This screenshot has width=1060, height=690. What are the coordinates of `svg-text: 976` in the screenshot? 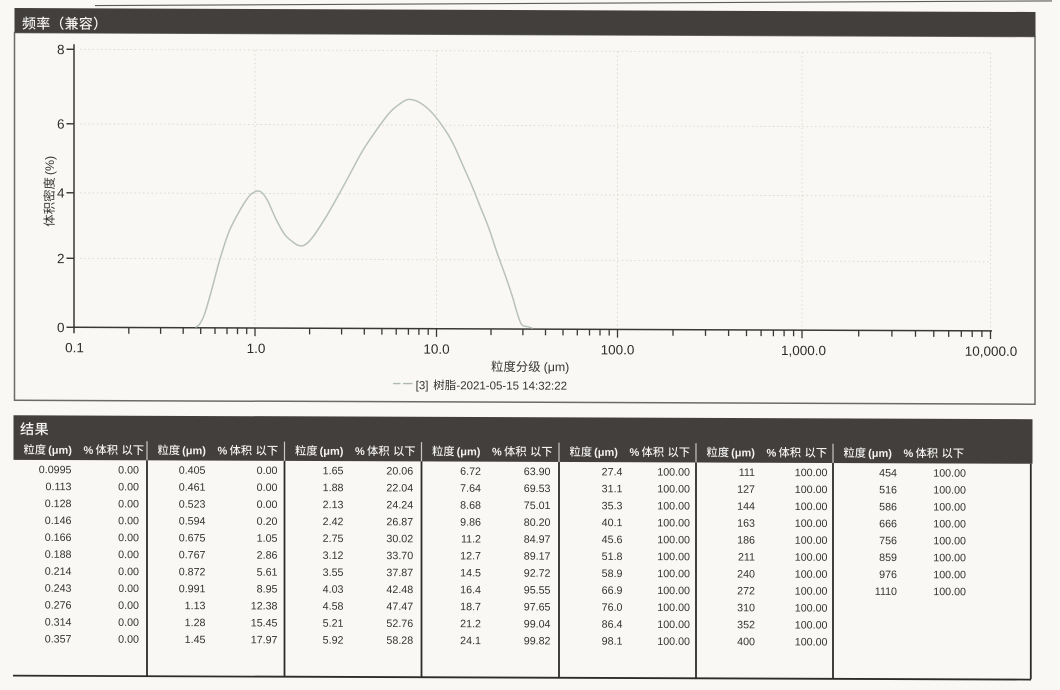 It's located at (888, 575).